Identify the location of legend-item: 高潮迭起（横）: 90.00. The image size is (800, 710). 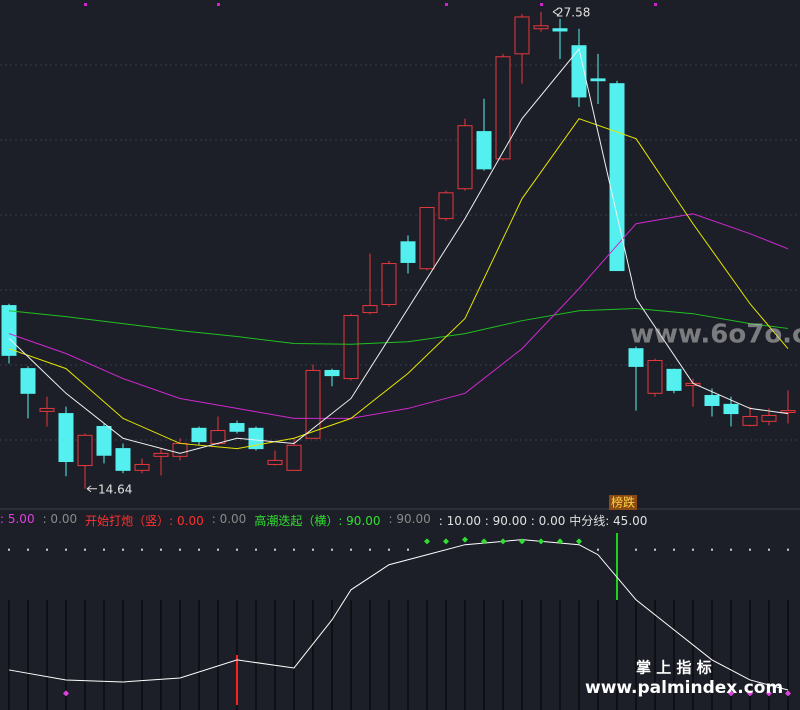
(317, 521).